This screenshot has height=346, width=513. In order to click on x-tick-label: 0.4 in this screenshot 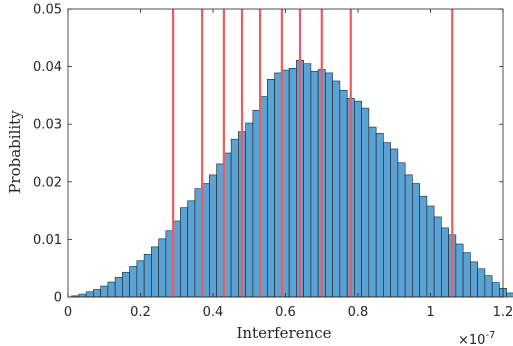, I will do `click(213, 312)`.